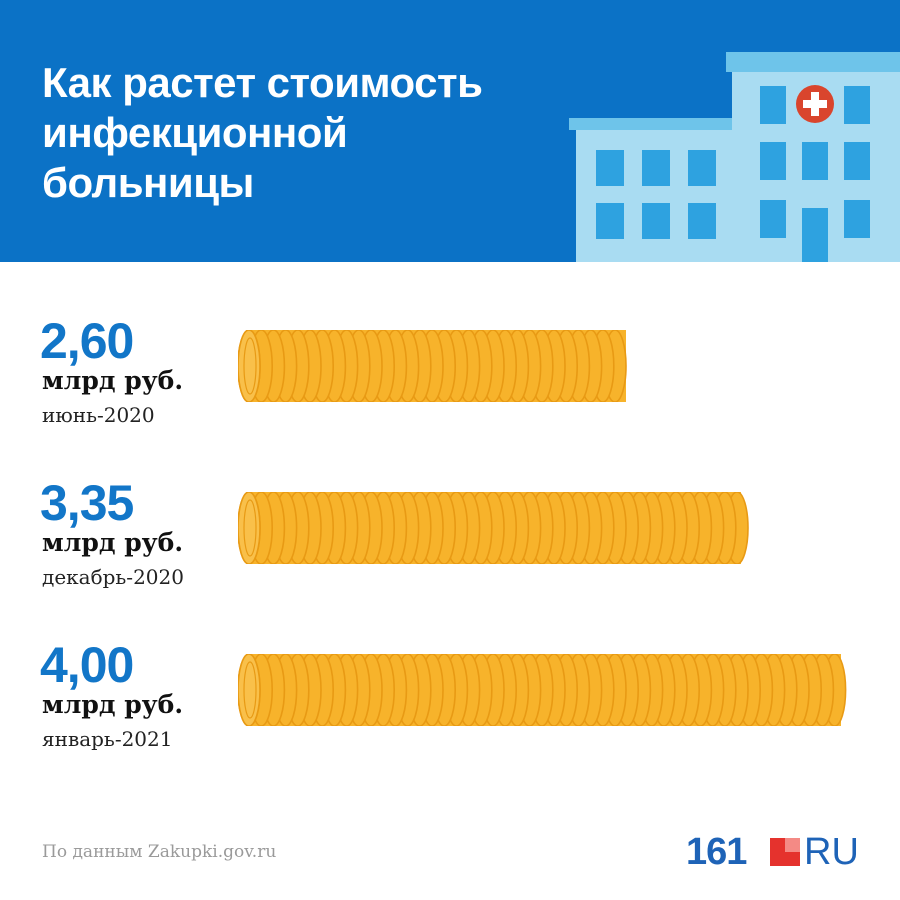 The image size is (900, 900). Describe the element at coordinates (98, 415) in the screenshot. I see `date-label: июнь-2020` at that location.